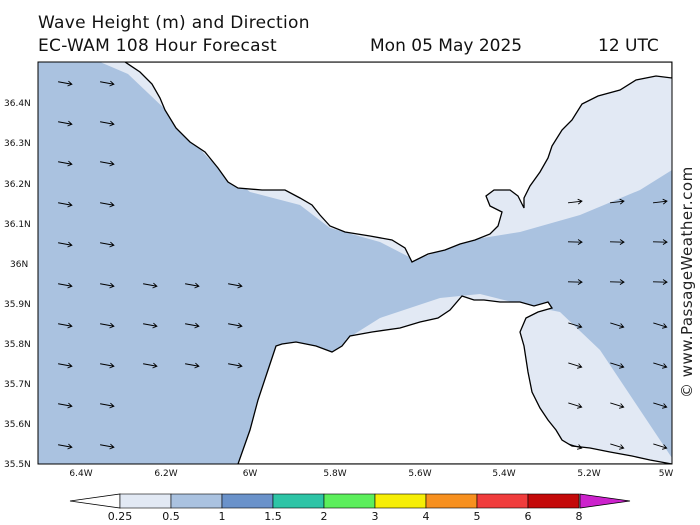 The width and height of the screenshot is (700, 525). I want to click on wave-height-colorbar: 0.25 0.5 1 1.5 2 3 4 5 6 8, so click(350, 508).